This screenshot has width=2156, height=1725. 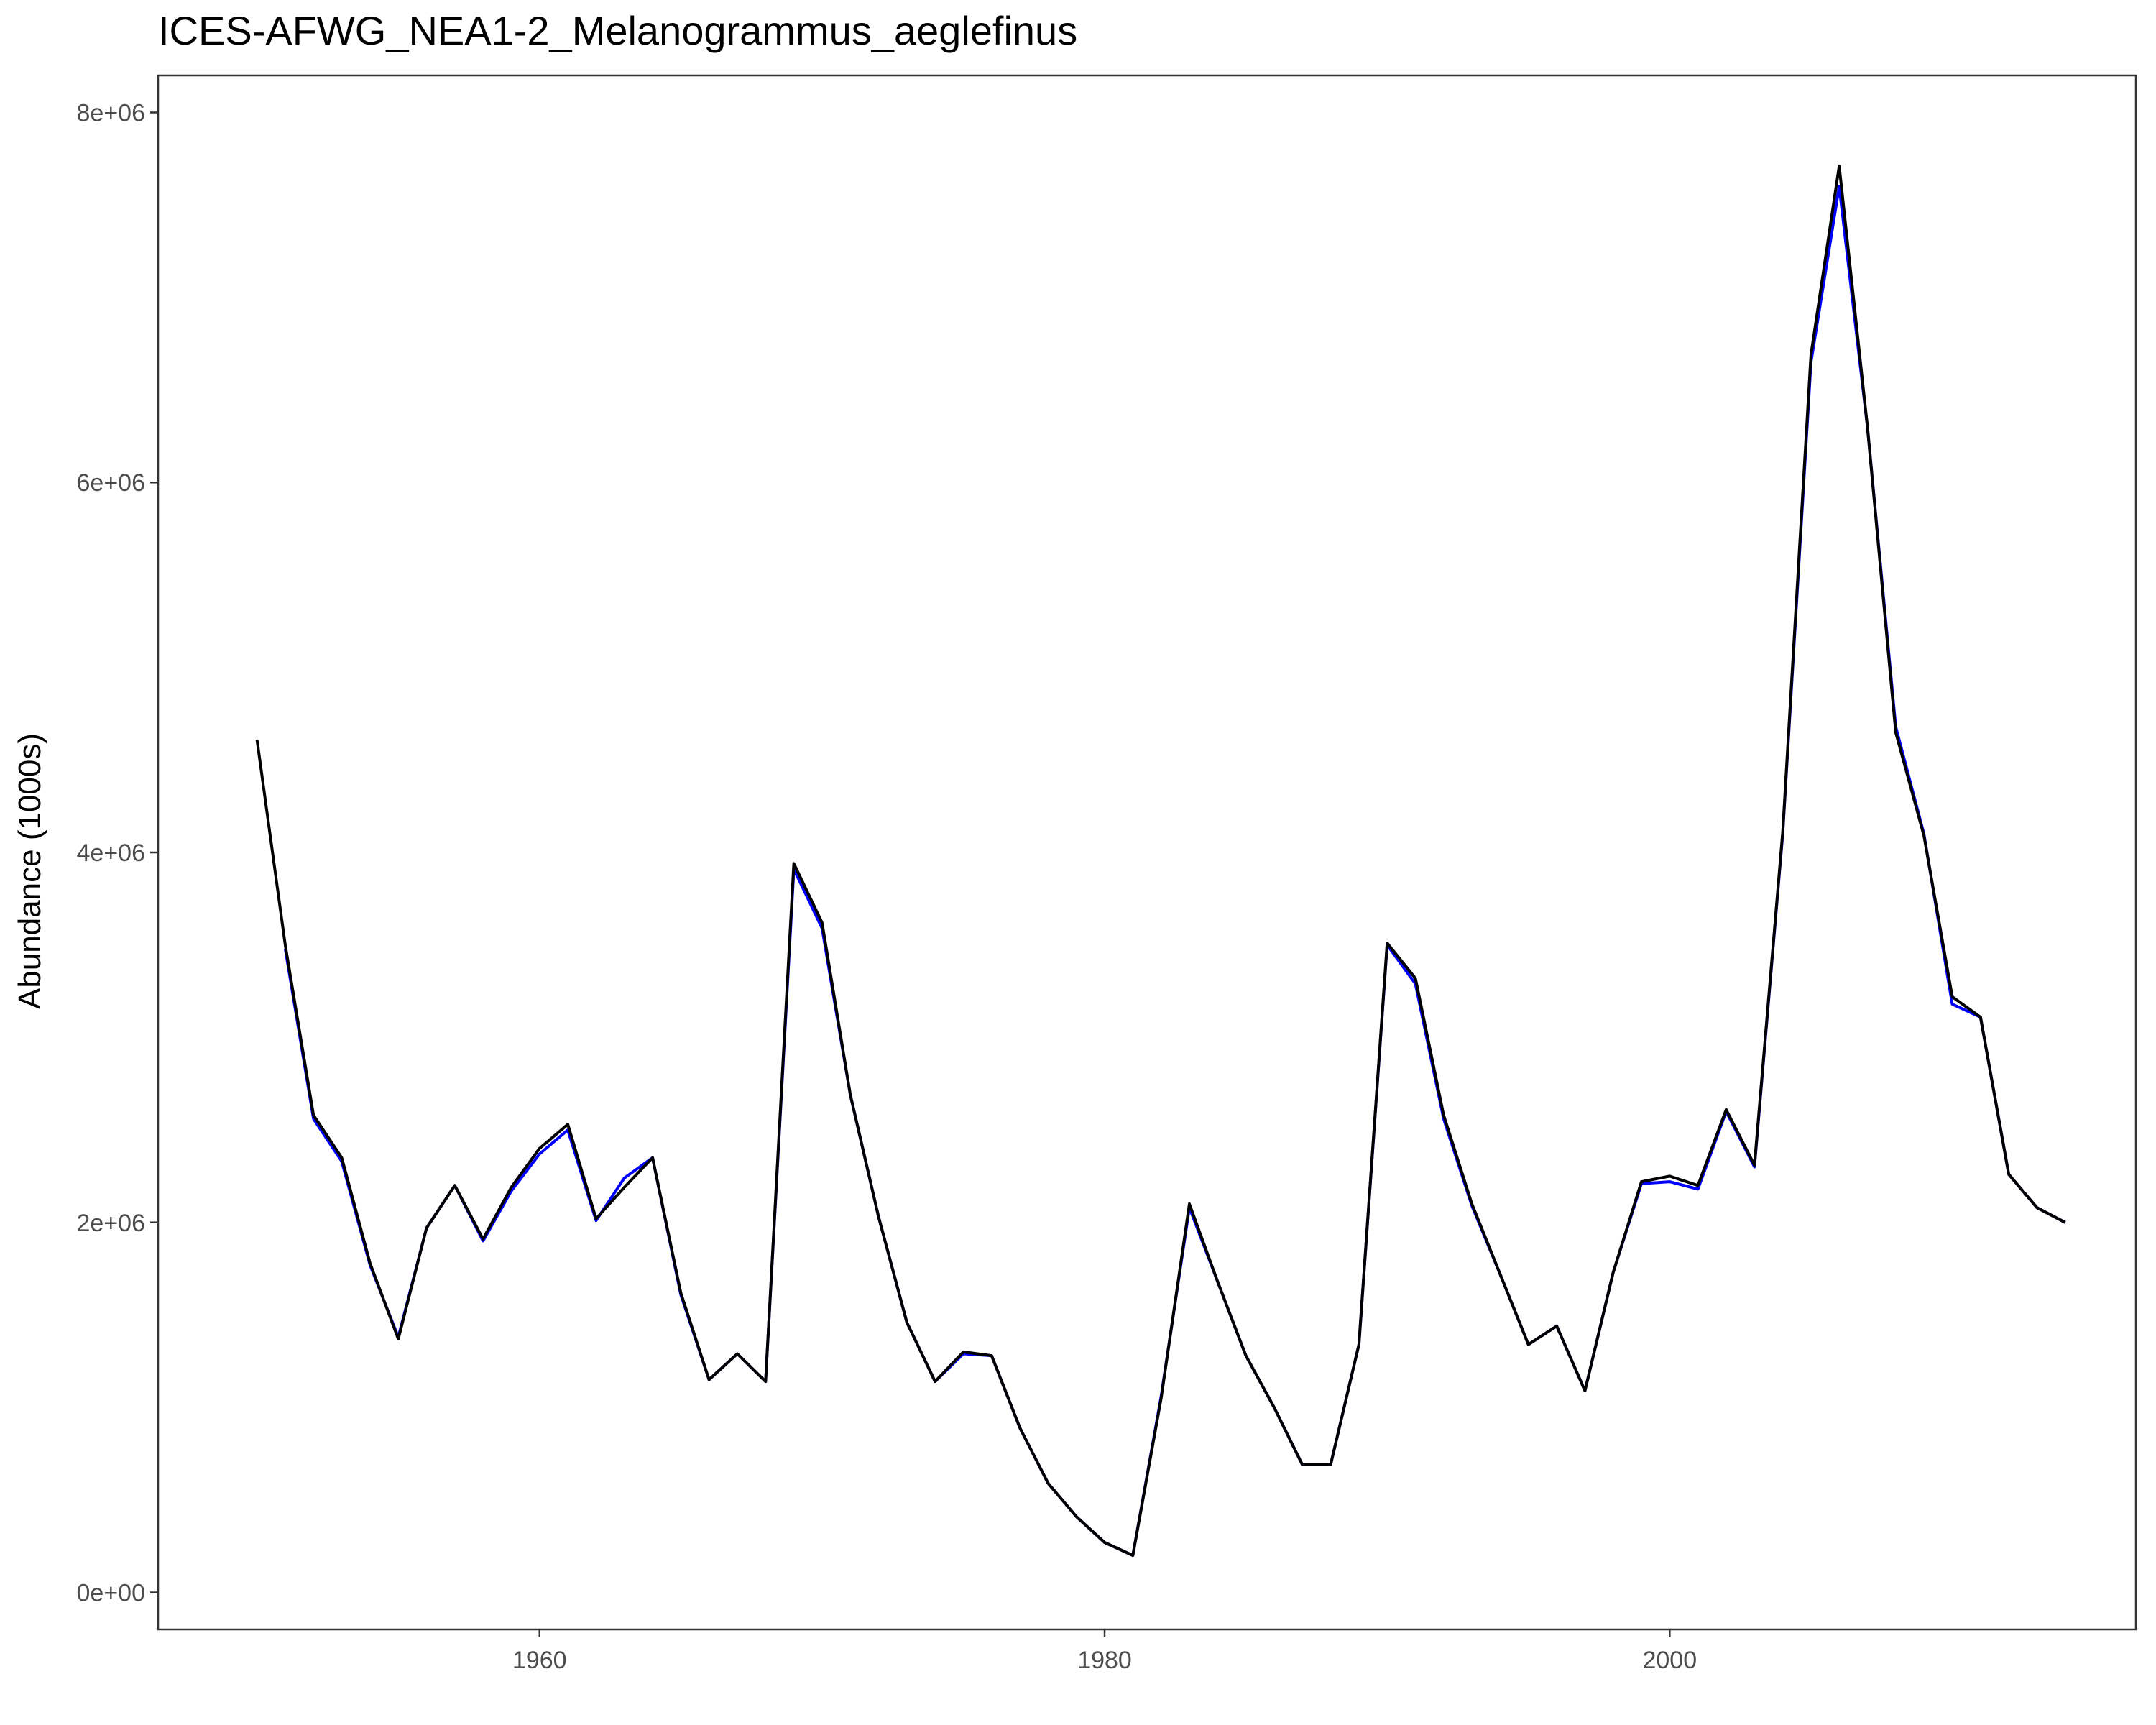 I want to click on x-tick-label: 1980, so click(x=1104, y=1660).